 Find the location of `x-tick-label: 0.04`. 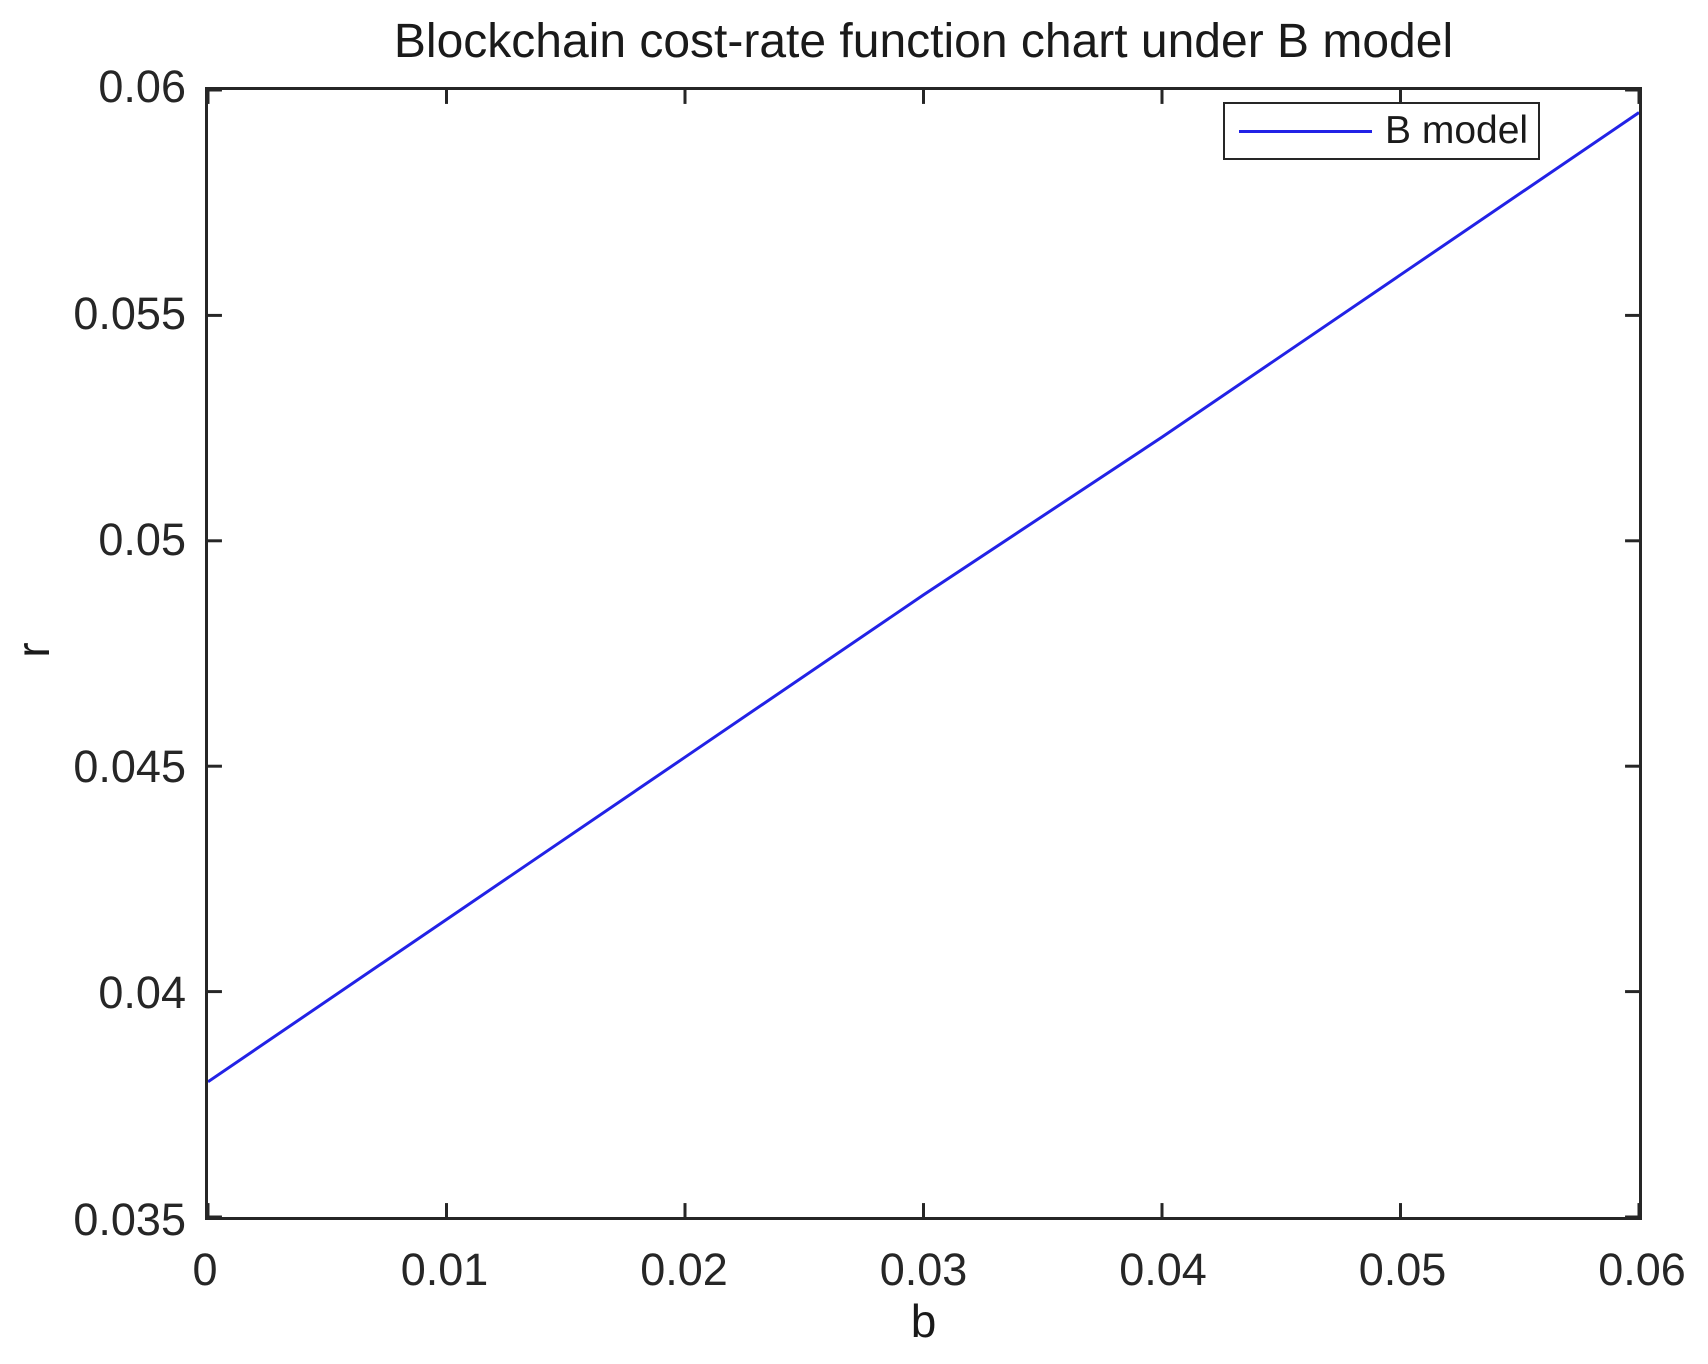

x-tick-label: 0.04 is located at coordinates (1163, 1269).